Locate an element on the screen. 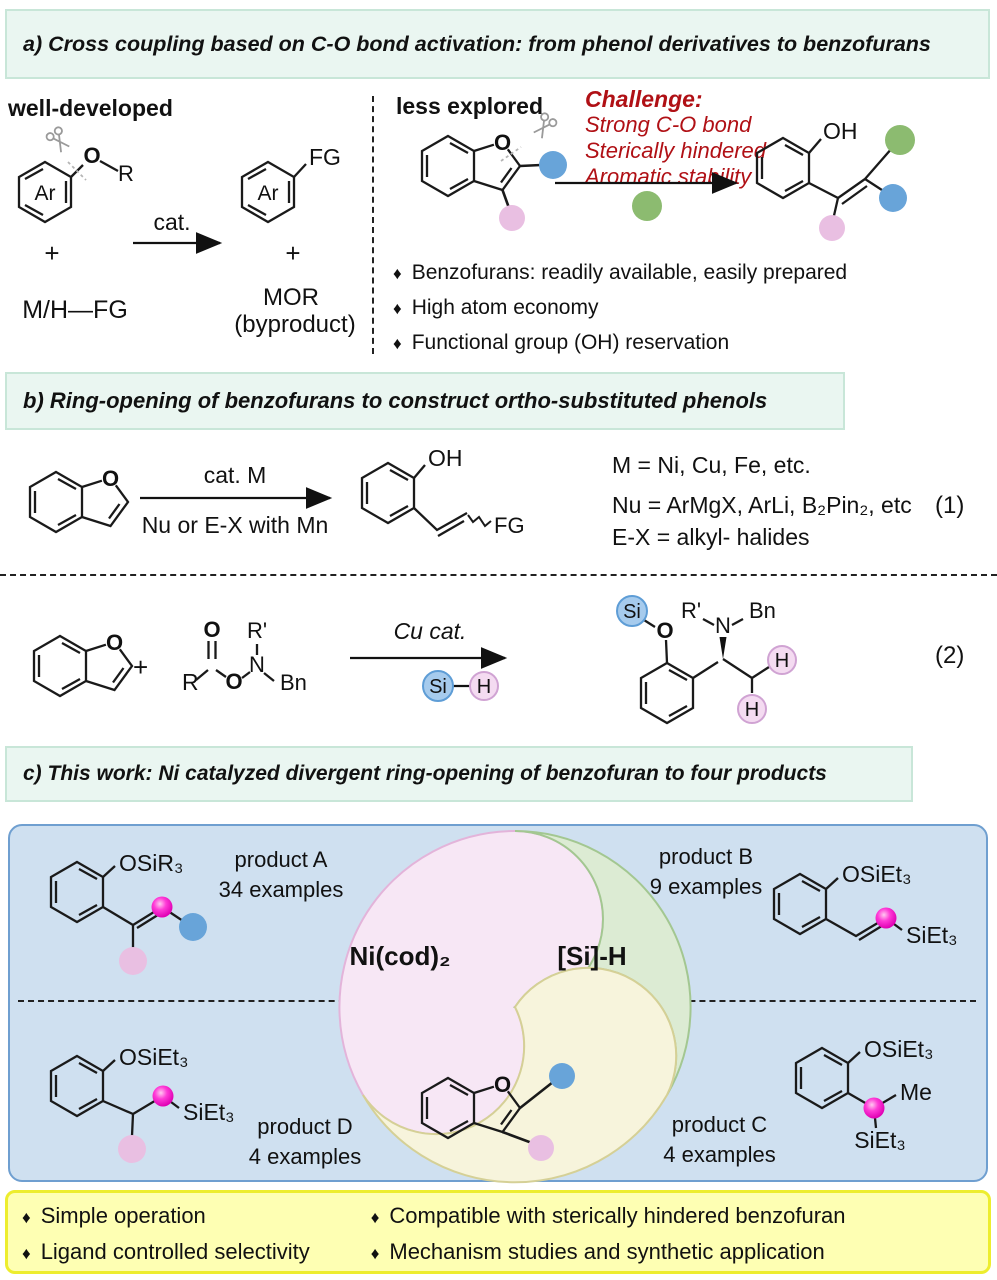 The height and width of the screenshot is (1280, 997). eq2-cat-label: Cu cat. is located at coordinates (430, 631).